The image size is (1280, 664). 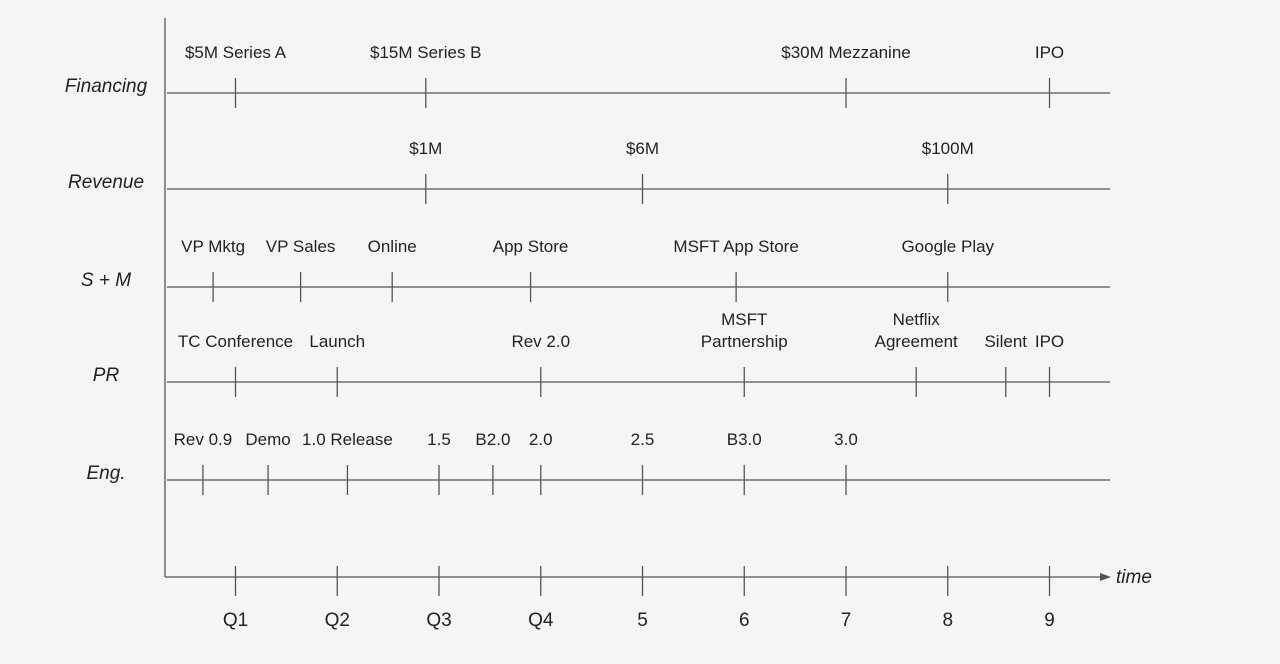 I want to click on event-marker: Netflix Agreement, so click(x=916, y=353).